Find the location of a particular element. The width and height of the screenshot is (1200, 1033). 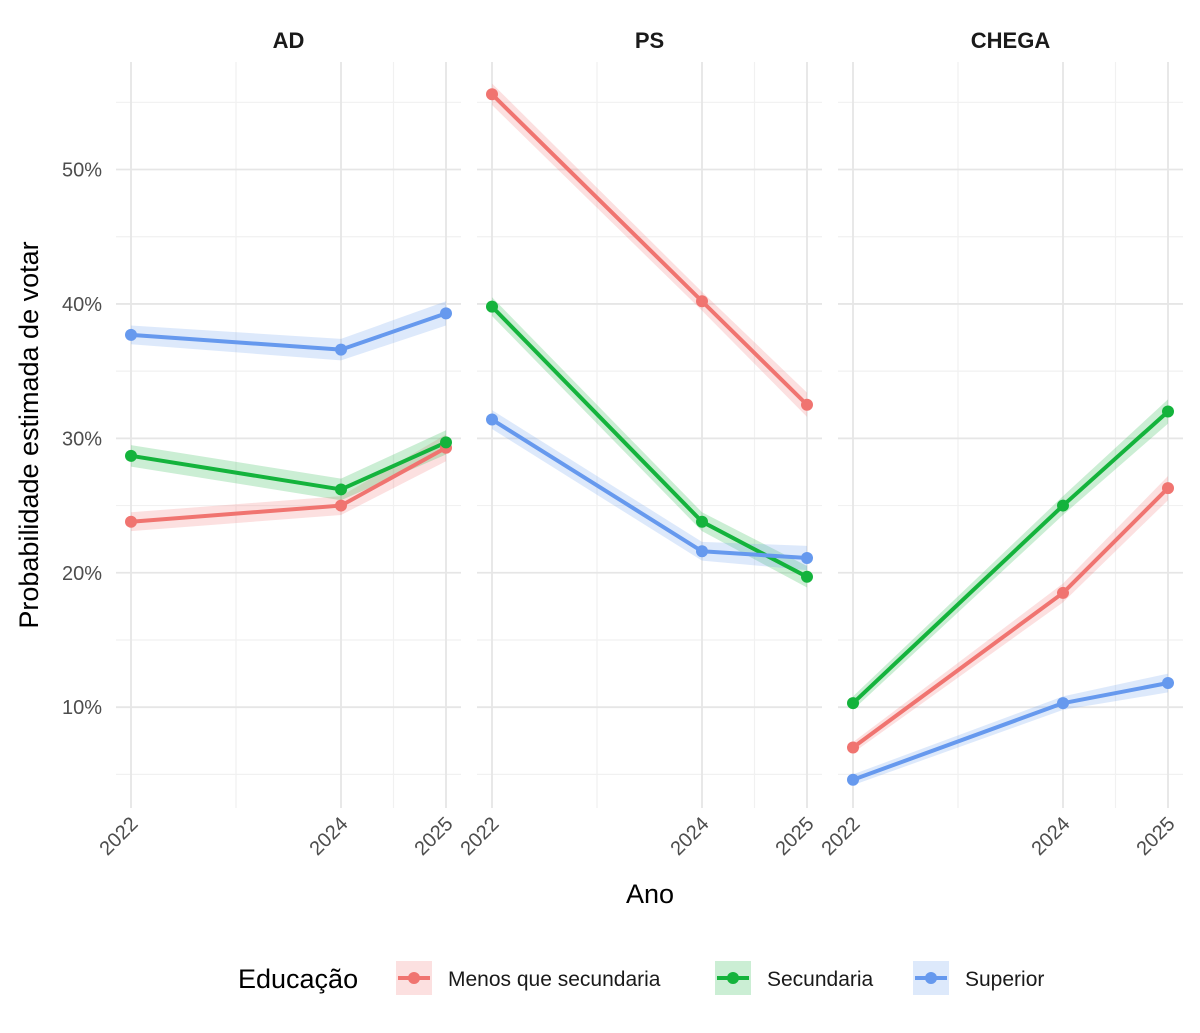

legend-entry-menos-que-secundaria: Menos que secundaria is located at coordinates (528, 978).